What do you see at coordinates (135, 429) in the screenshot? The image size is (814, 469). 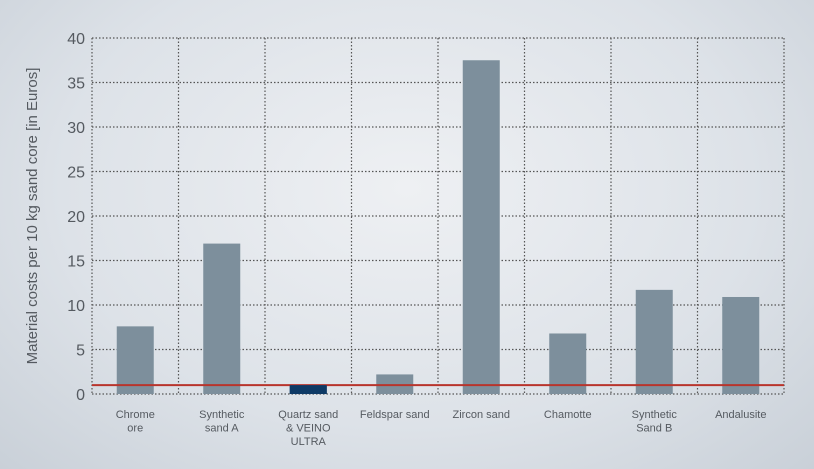 I see `x-tick-label: ore` at bounding box center [135, 429].